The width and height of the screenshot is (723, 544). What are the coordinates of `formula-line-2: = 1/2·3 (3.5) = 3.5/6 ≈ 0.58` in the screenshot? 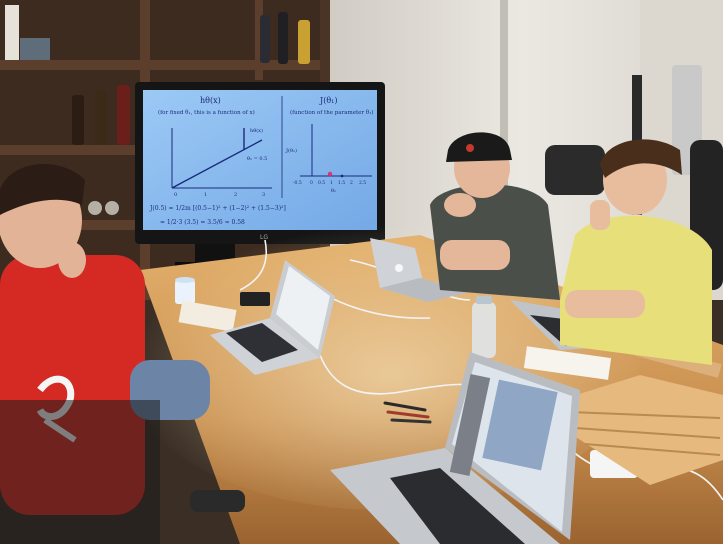 It's located at (202, 222).